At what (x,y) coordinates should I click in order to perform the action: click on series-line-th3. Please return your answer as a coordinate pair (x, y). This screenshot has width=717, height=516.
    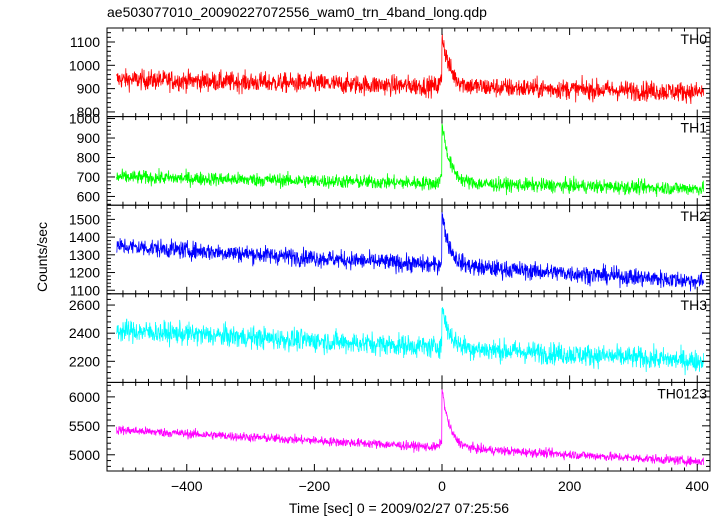
    Looking at the image, I should click on (410, 341).